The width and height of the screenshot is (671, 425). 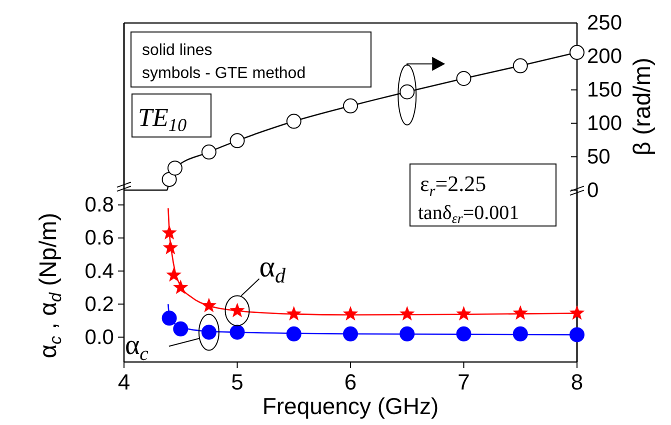 I want to click on annotation: symbols - GTE method, so click(x=224, y=73).